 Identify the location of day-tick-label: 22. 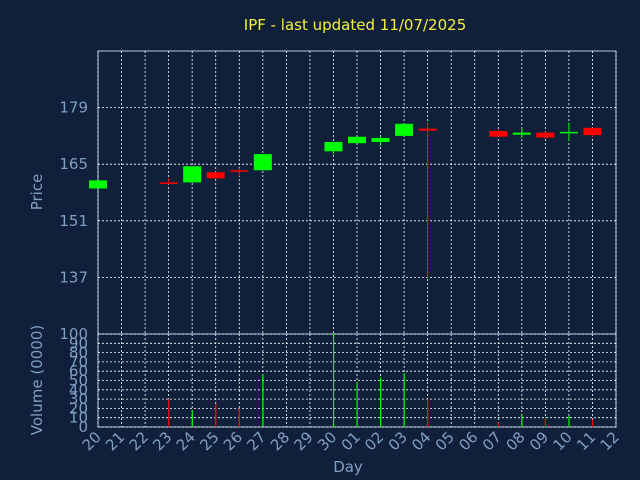
(139, 441).